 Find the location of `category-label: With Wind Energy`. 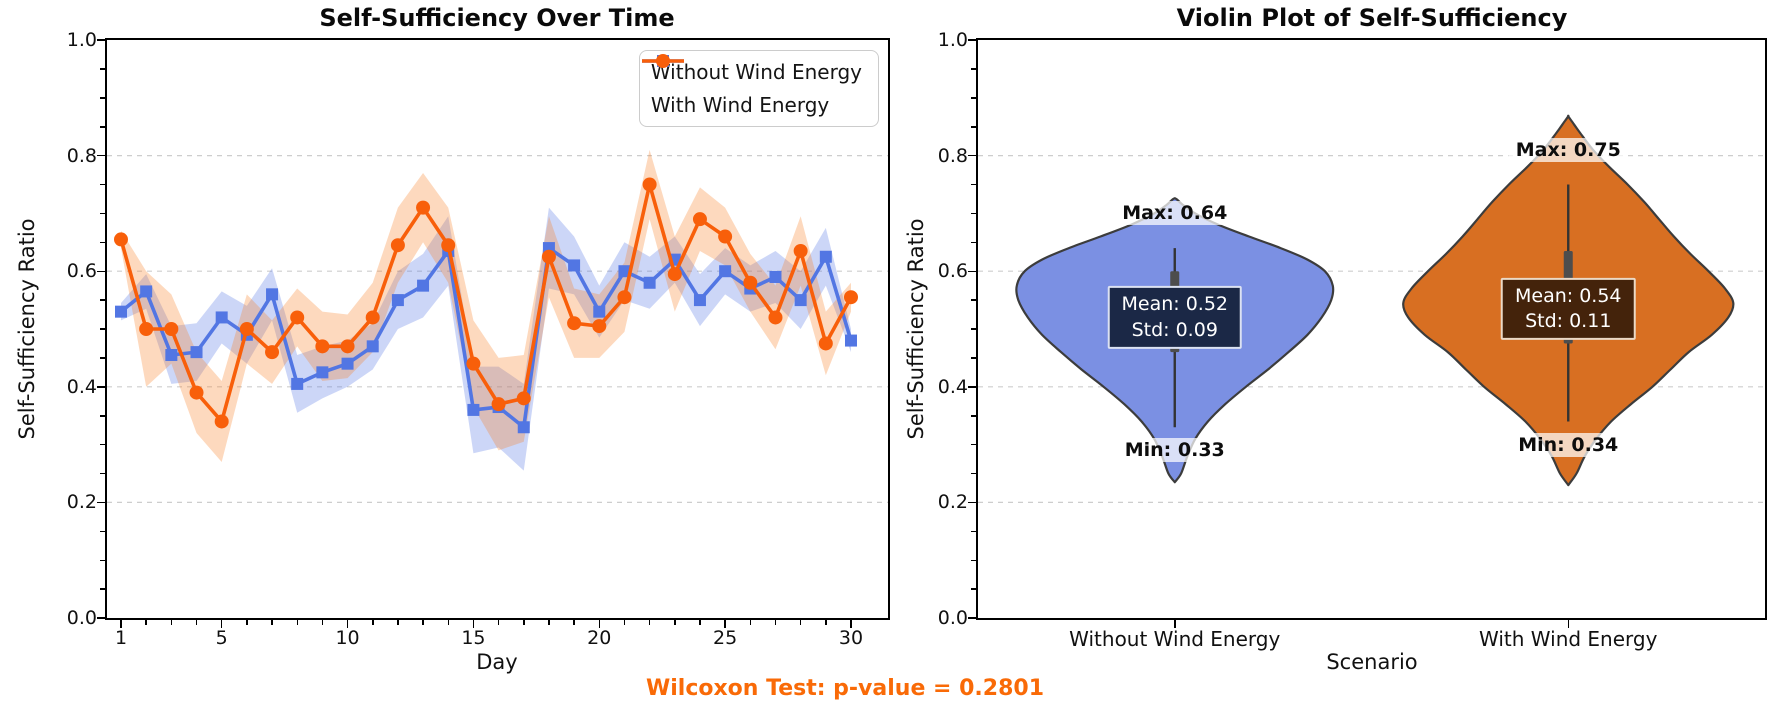

category-label: With Wind Energy is located at coordinates (1568, 639).